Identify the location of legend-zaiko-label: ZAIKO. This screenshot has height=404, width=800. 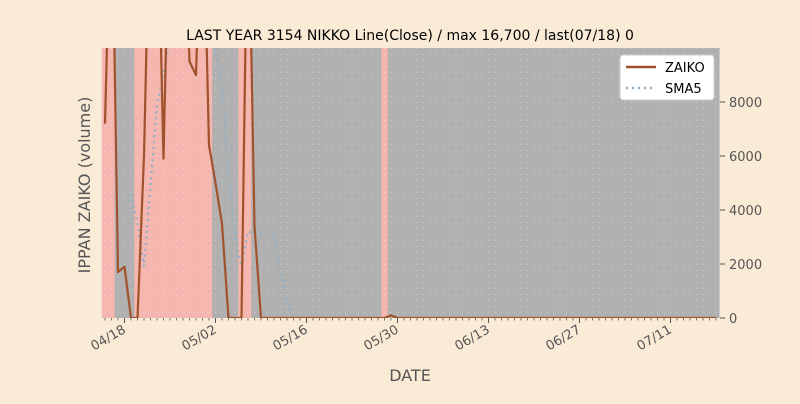
(685, 68).